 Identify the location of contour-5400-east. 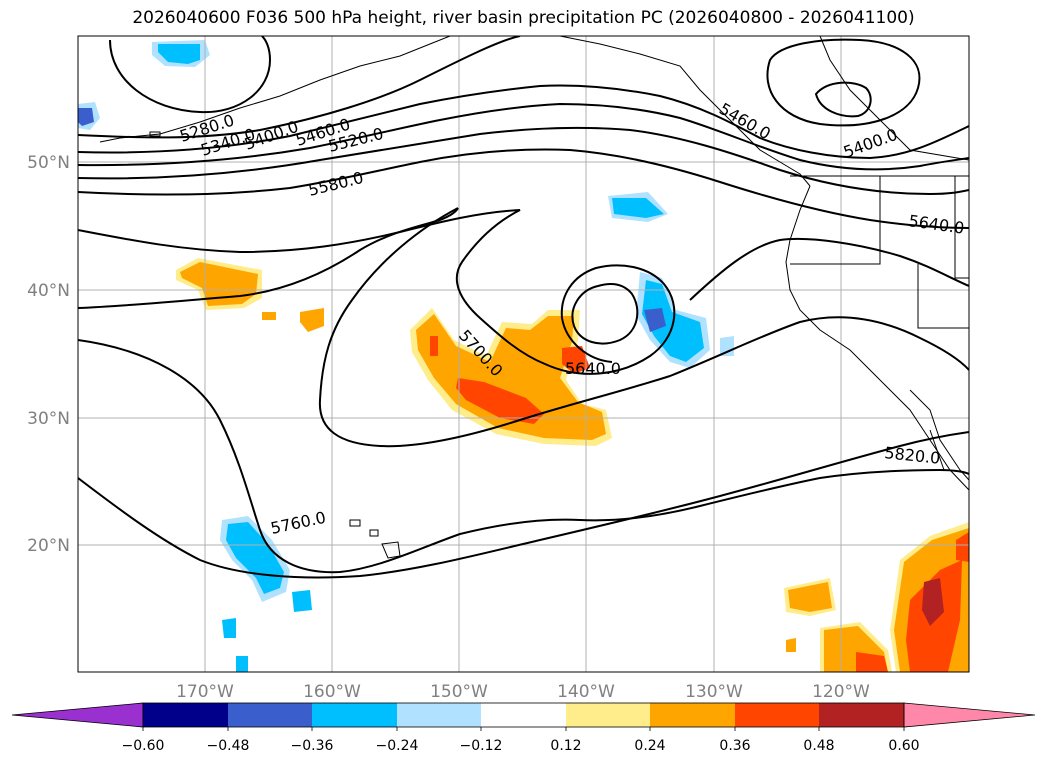
(843, 82).